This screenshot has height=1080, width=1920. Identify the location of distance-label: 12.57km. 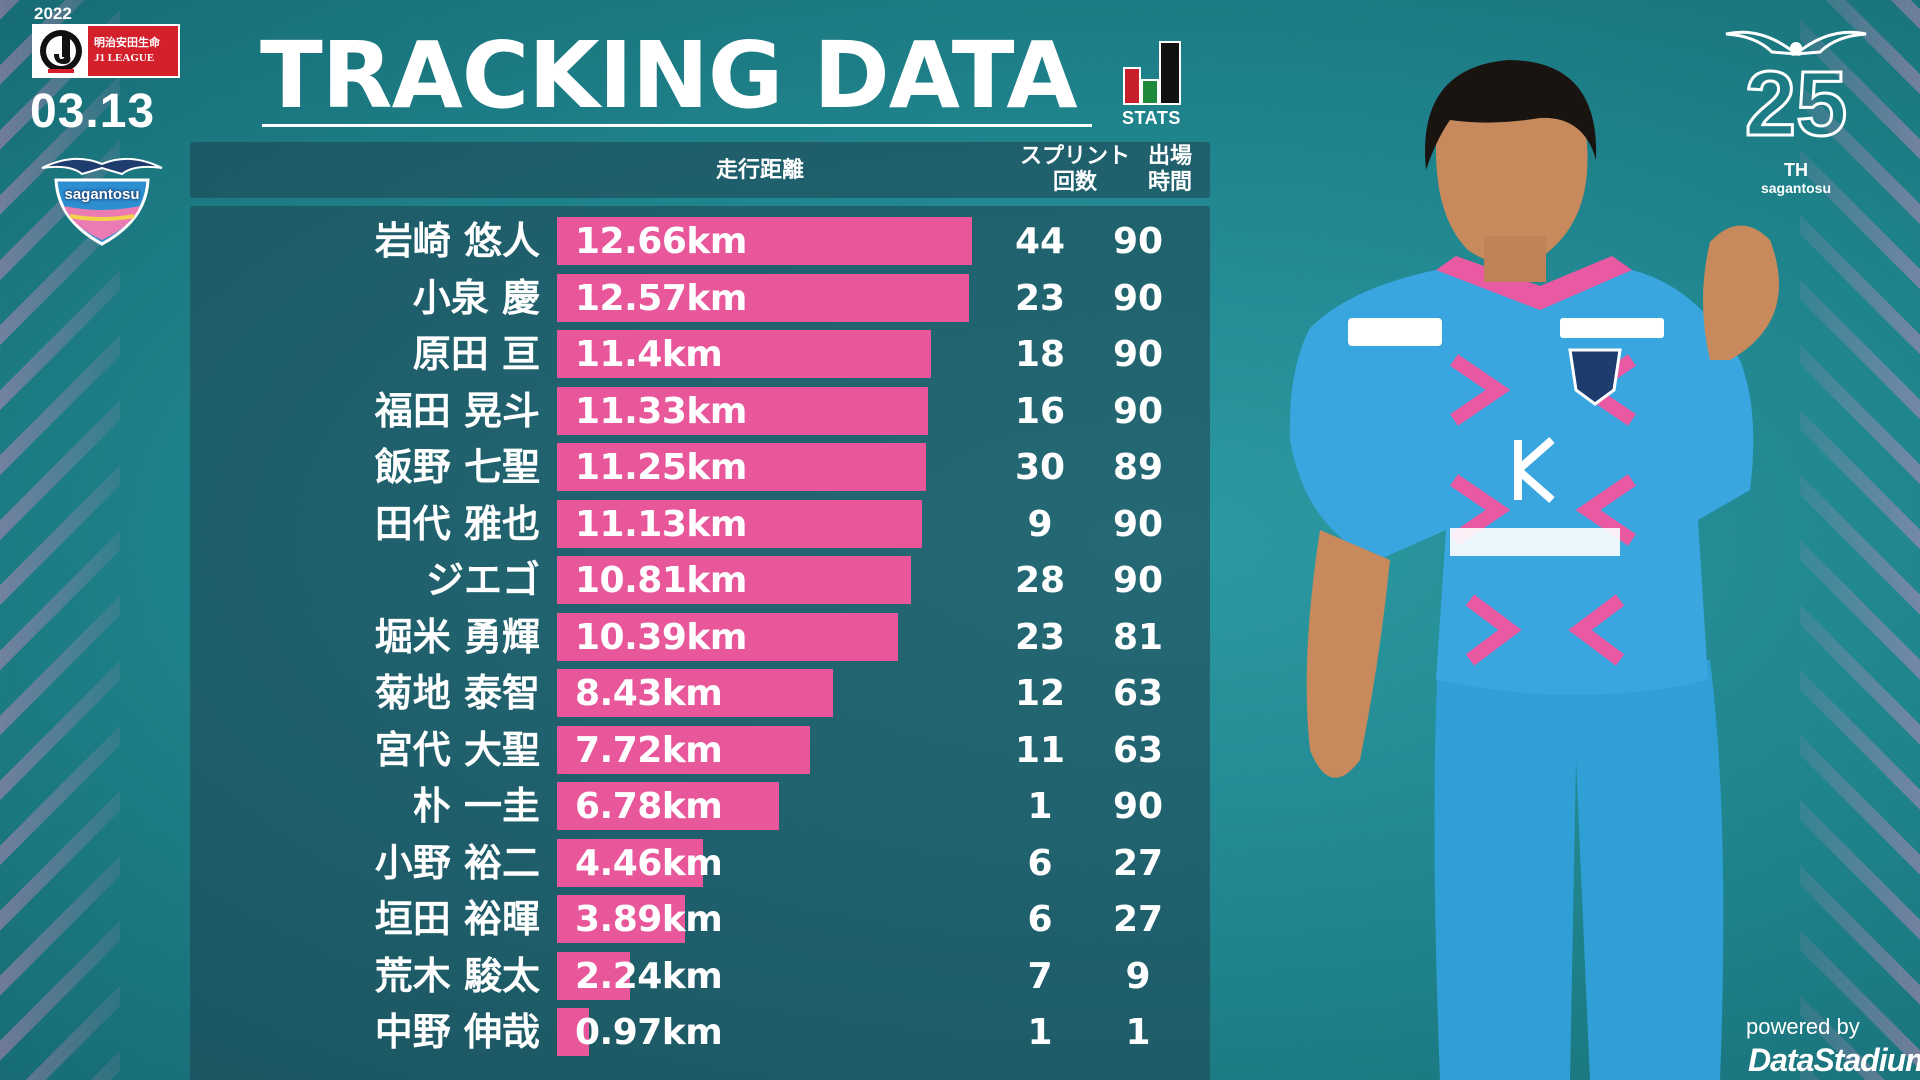
(661, 298).